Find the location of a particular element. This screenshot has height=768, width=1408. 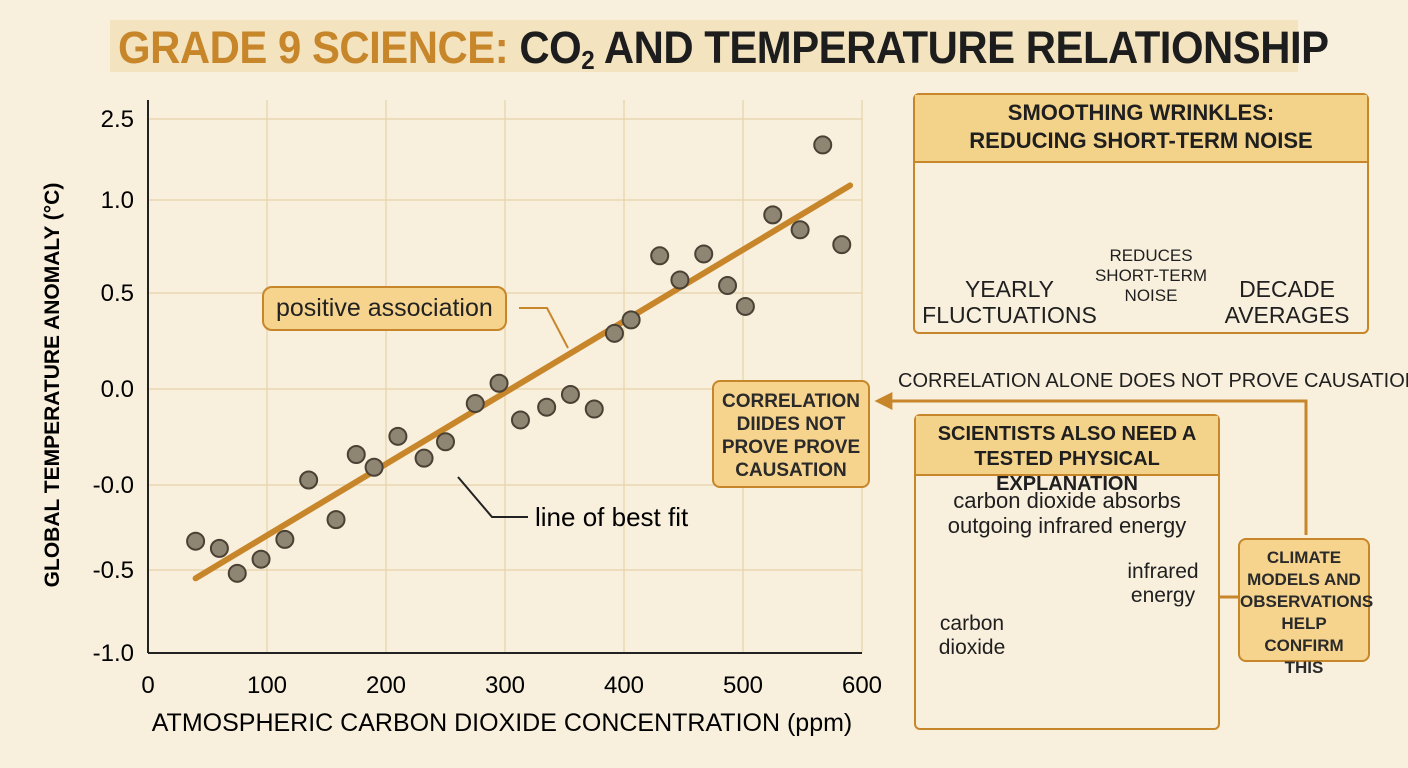

infrared-line-1: infrared is located at coordinates (1163, 571).